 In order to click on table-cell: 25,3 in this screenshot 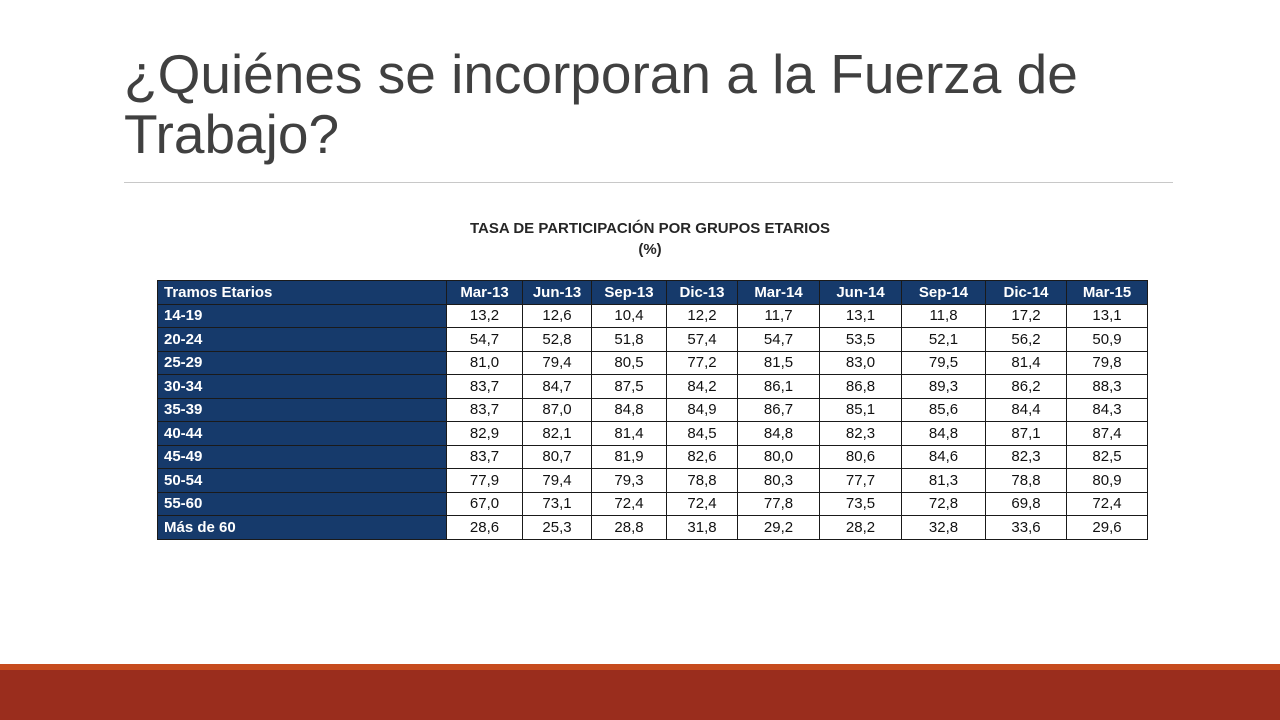, I will do `click(557, 527)`.